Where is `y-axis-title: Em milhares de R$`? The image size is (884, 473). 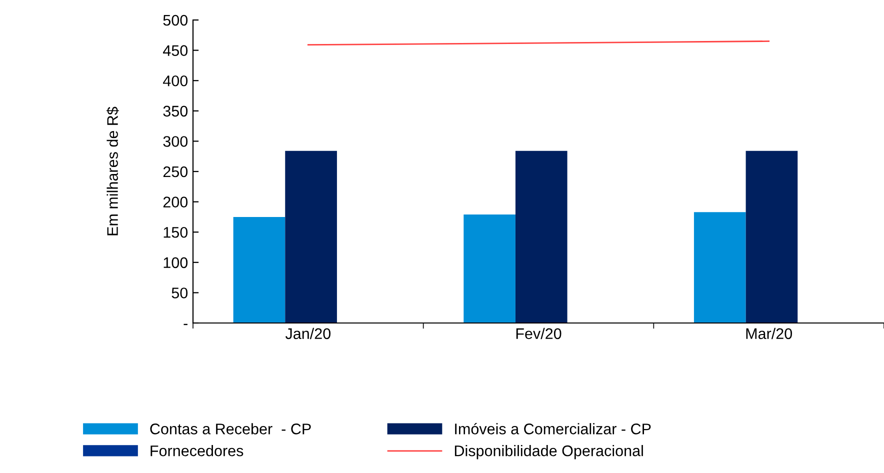
y-axis-title: Em milhares de R$ is located at coordinates (112, 171).